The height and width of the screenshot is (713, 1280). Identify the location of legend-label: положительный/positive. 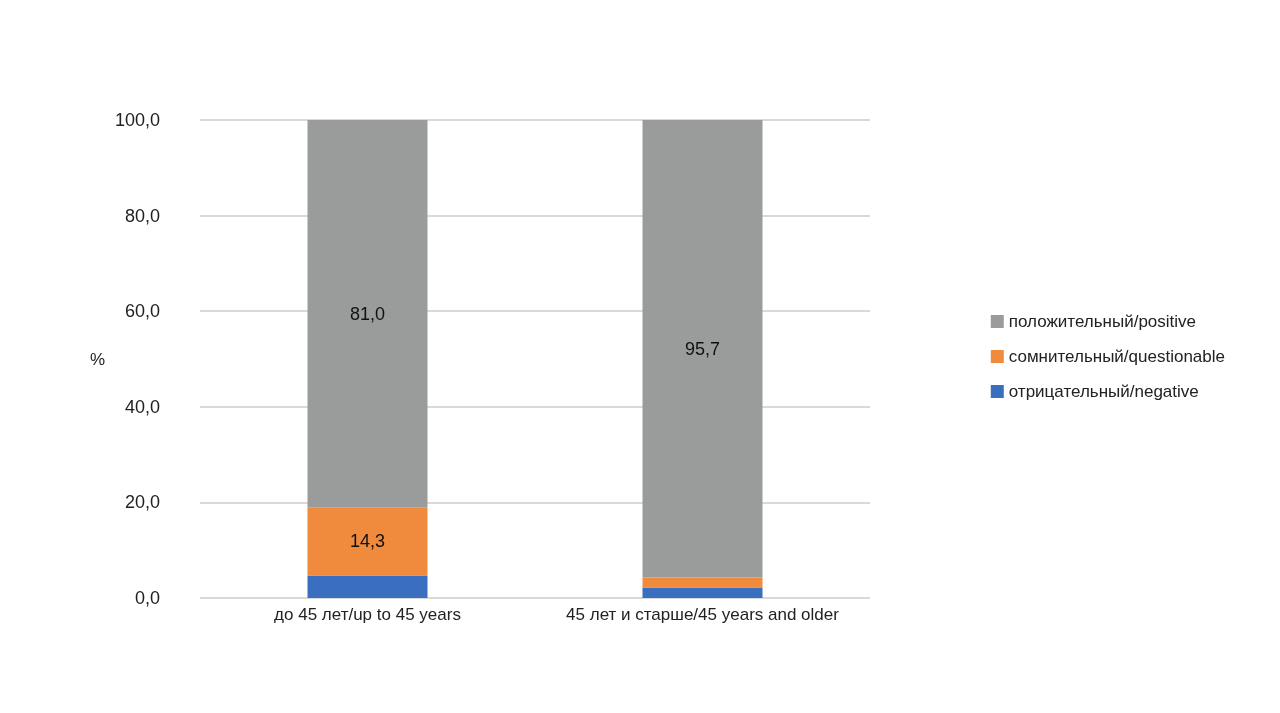
(1102, 321).